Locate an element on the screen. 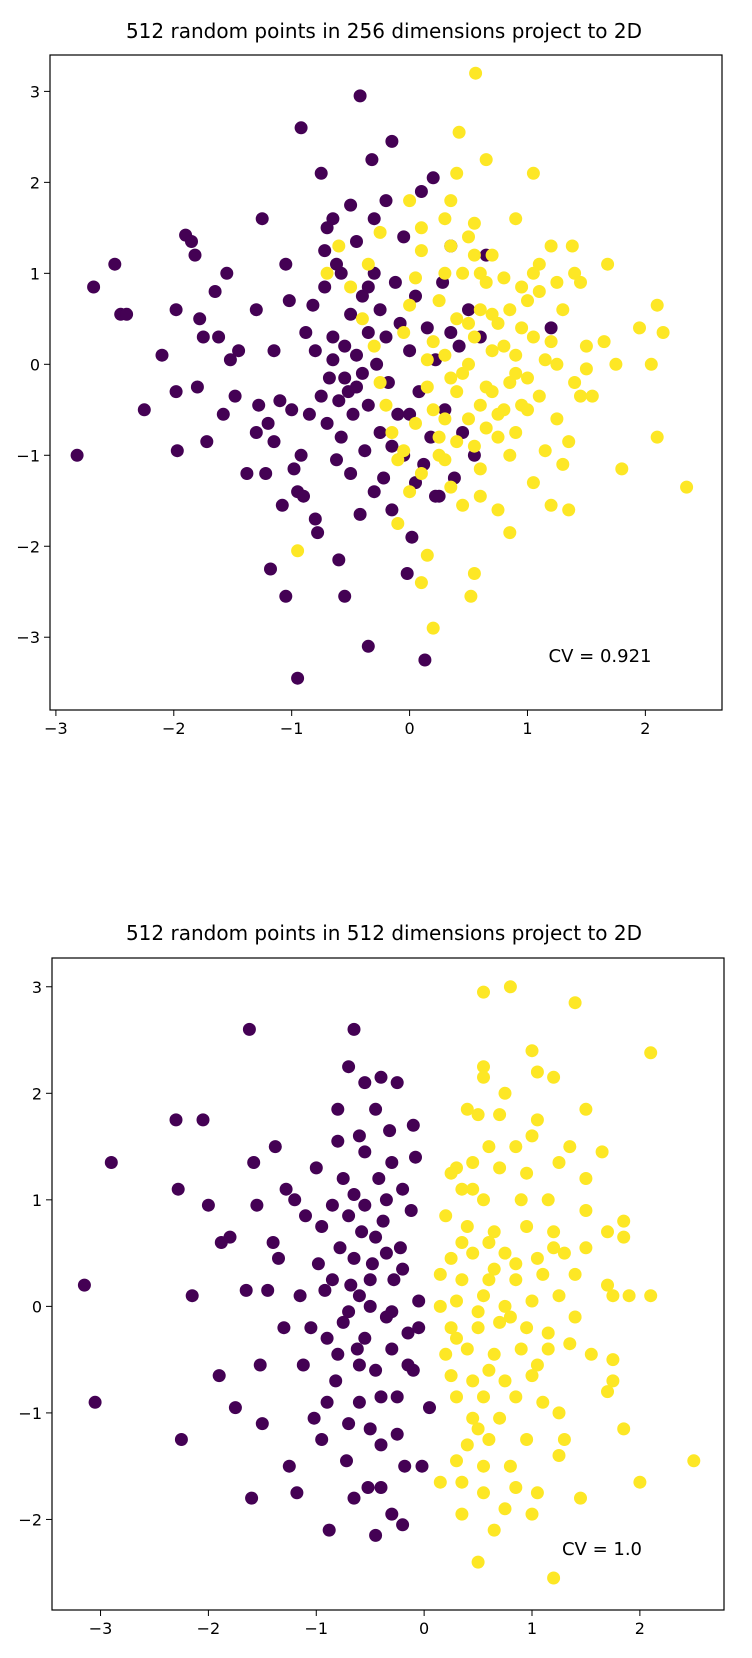 The image size is (752, 1658). y-tick-label: −2 is located at coordinates (28, 546).